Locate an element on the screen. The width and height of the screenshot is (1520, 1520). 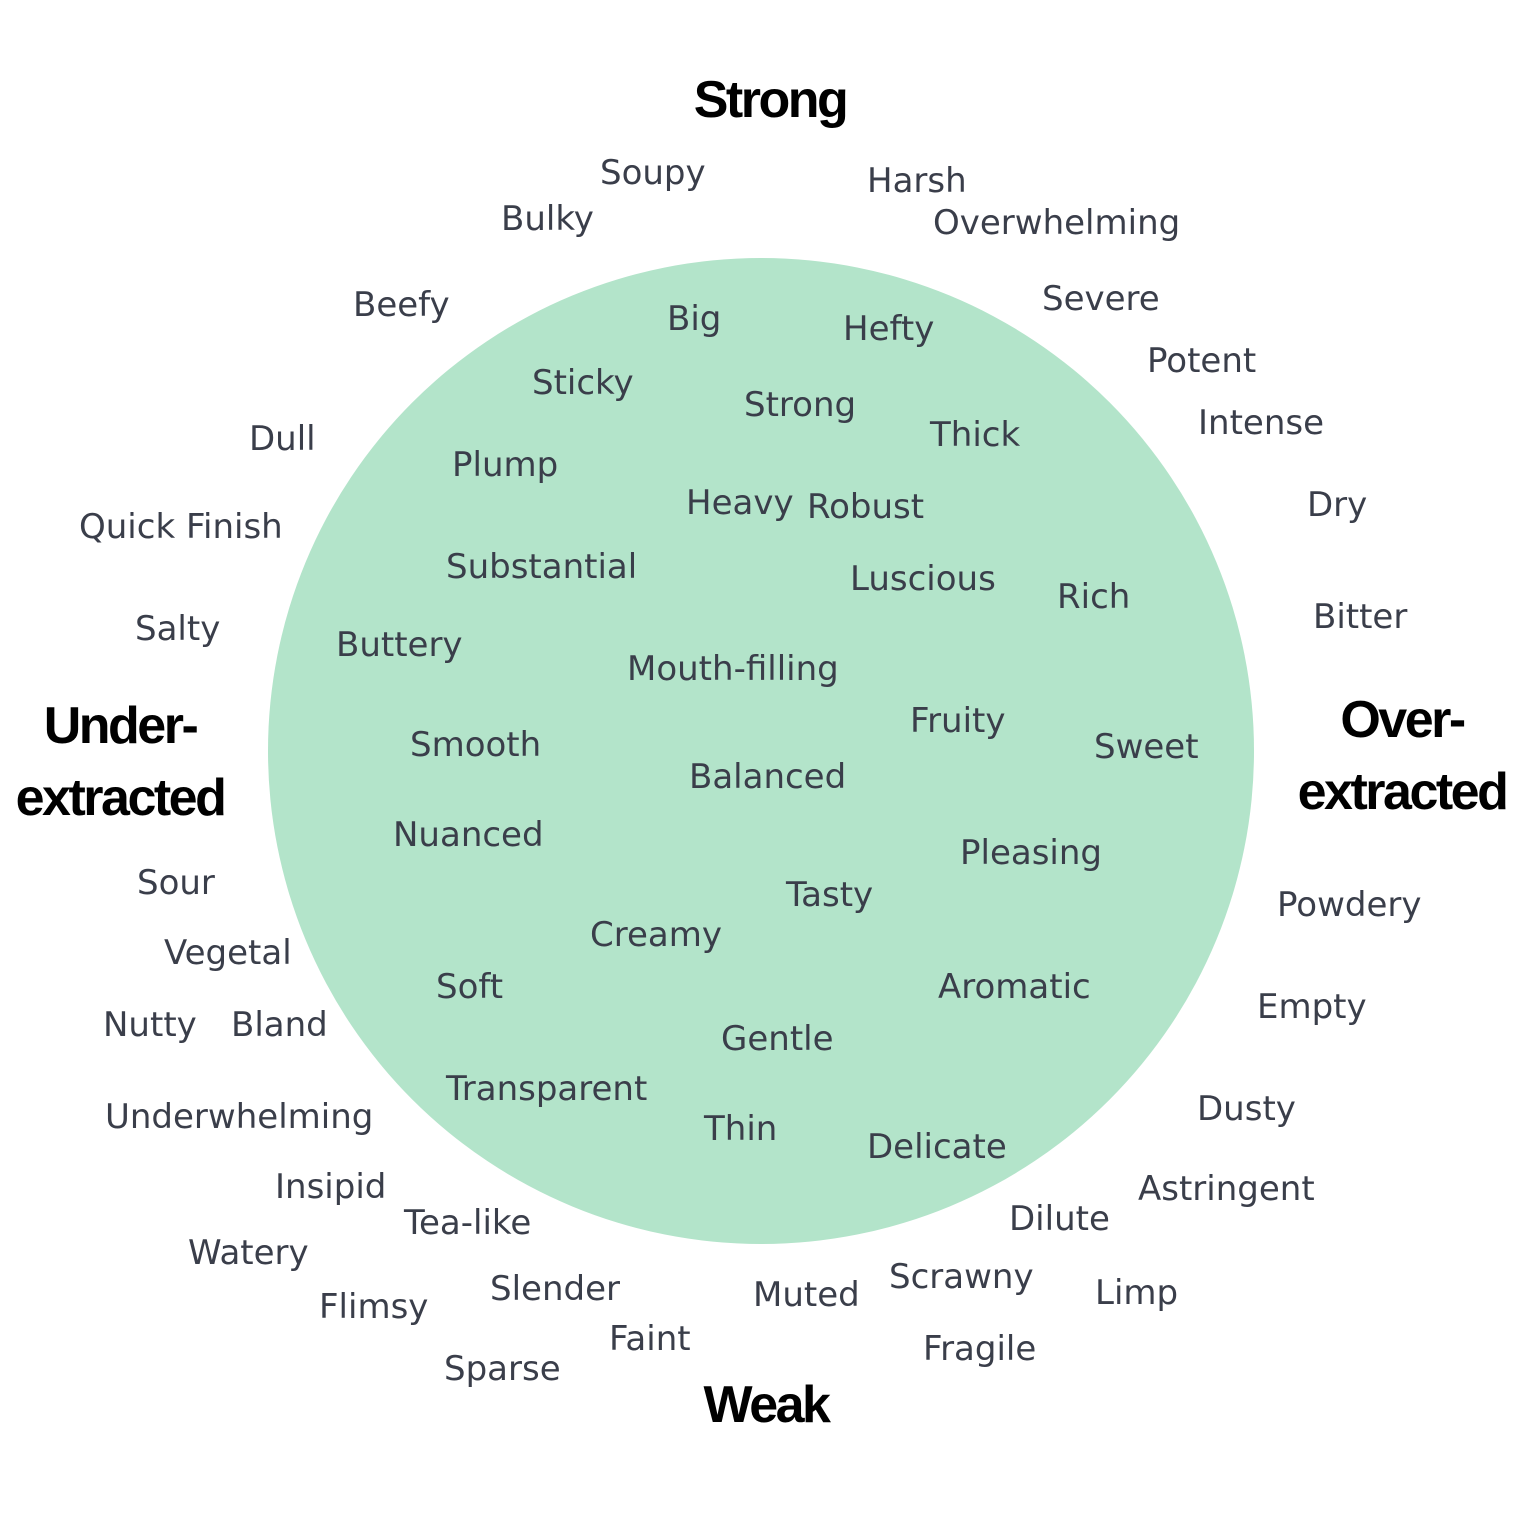
word-sparse: Sparse is located at coordinates (502, 1369).